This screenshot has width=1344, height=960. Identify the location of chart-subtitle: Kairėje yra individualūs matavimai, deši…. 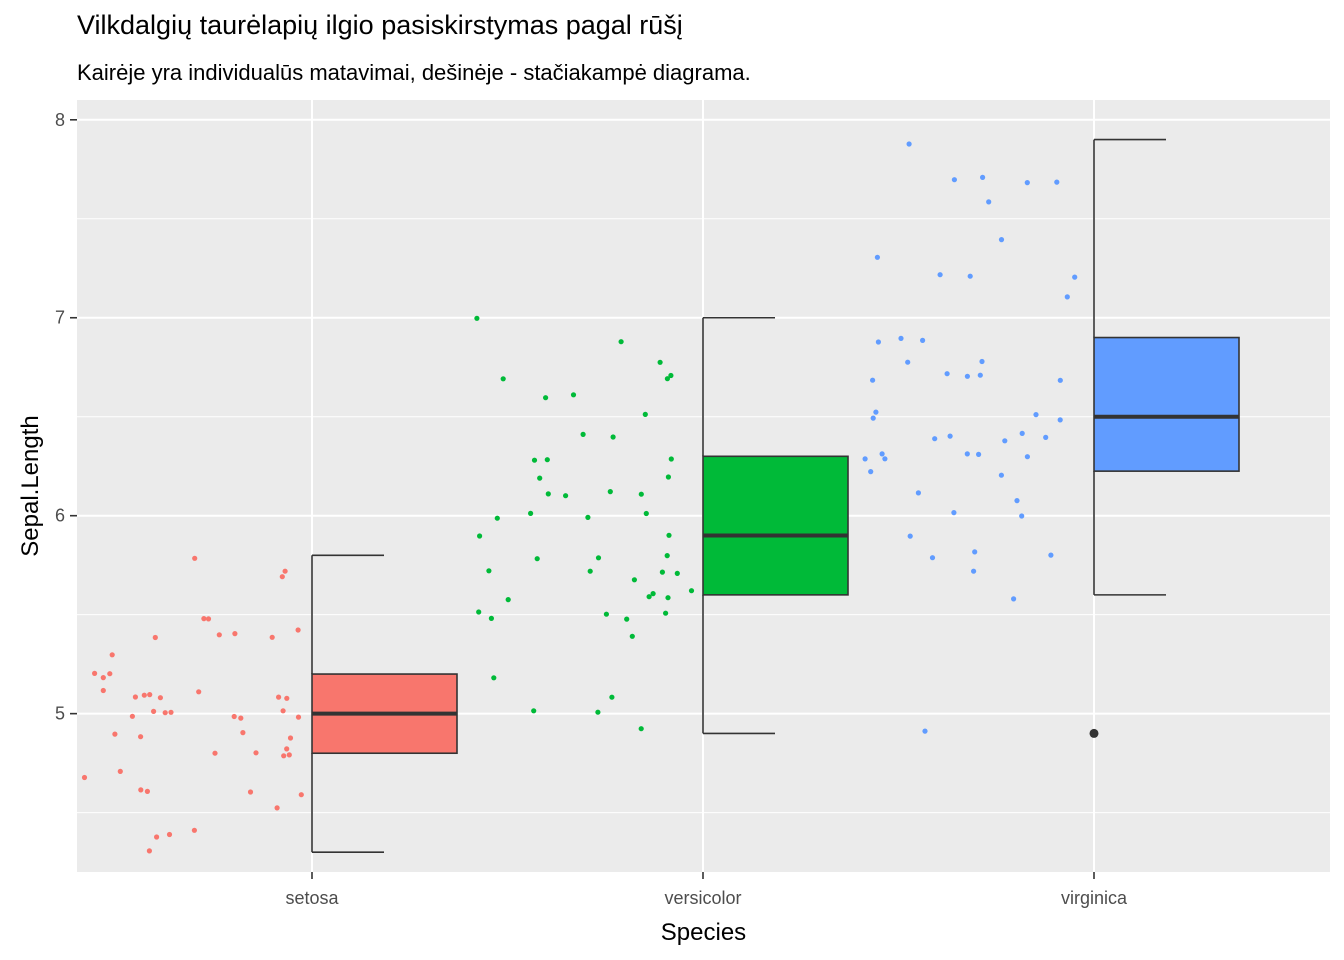
(414, 72).